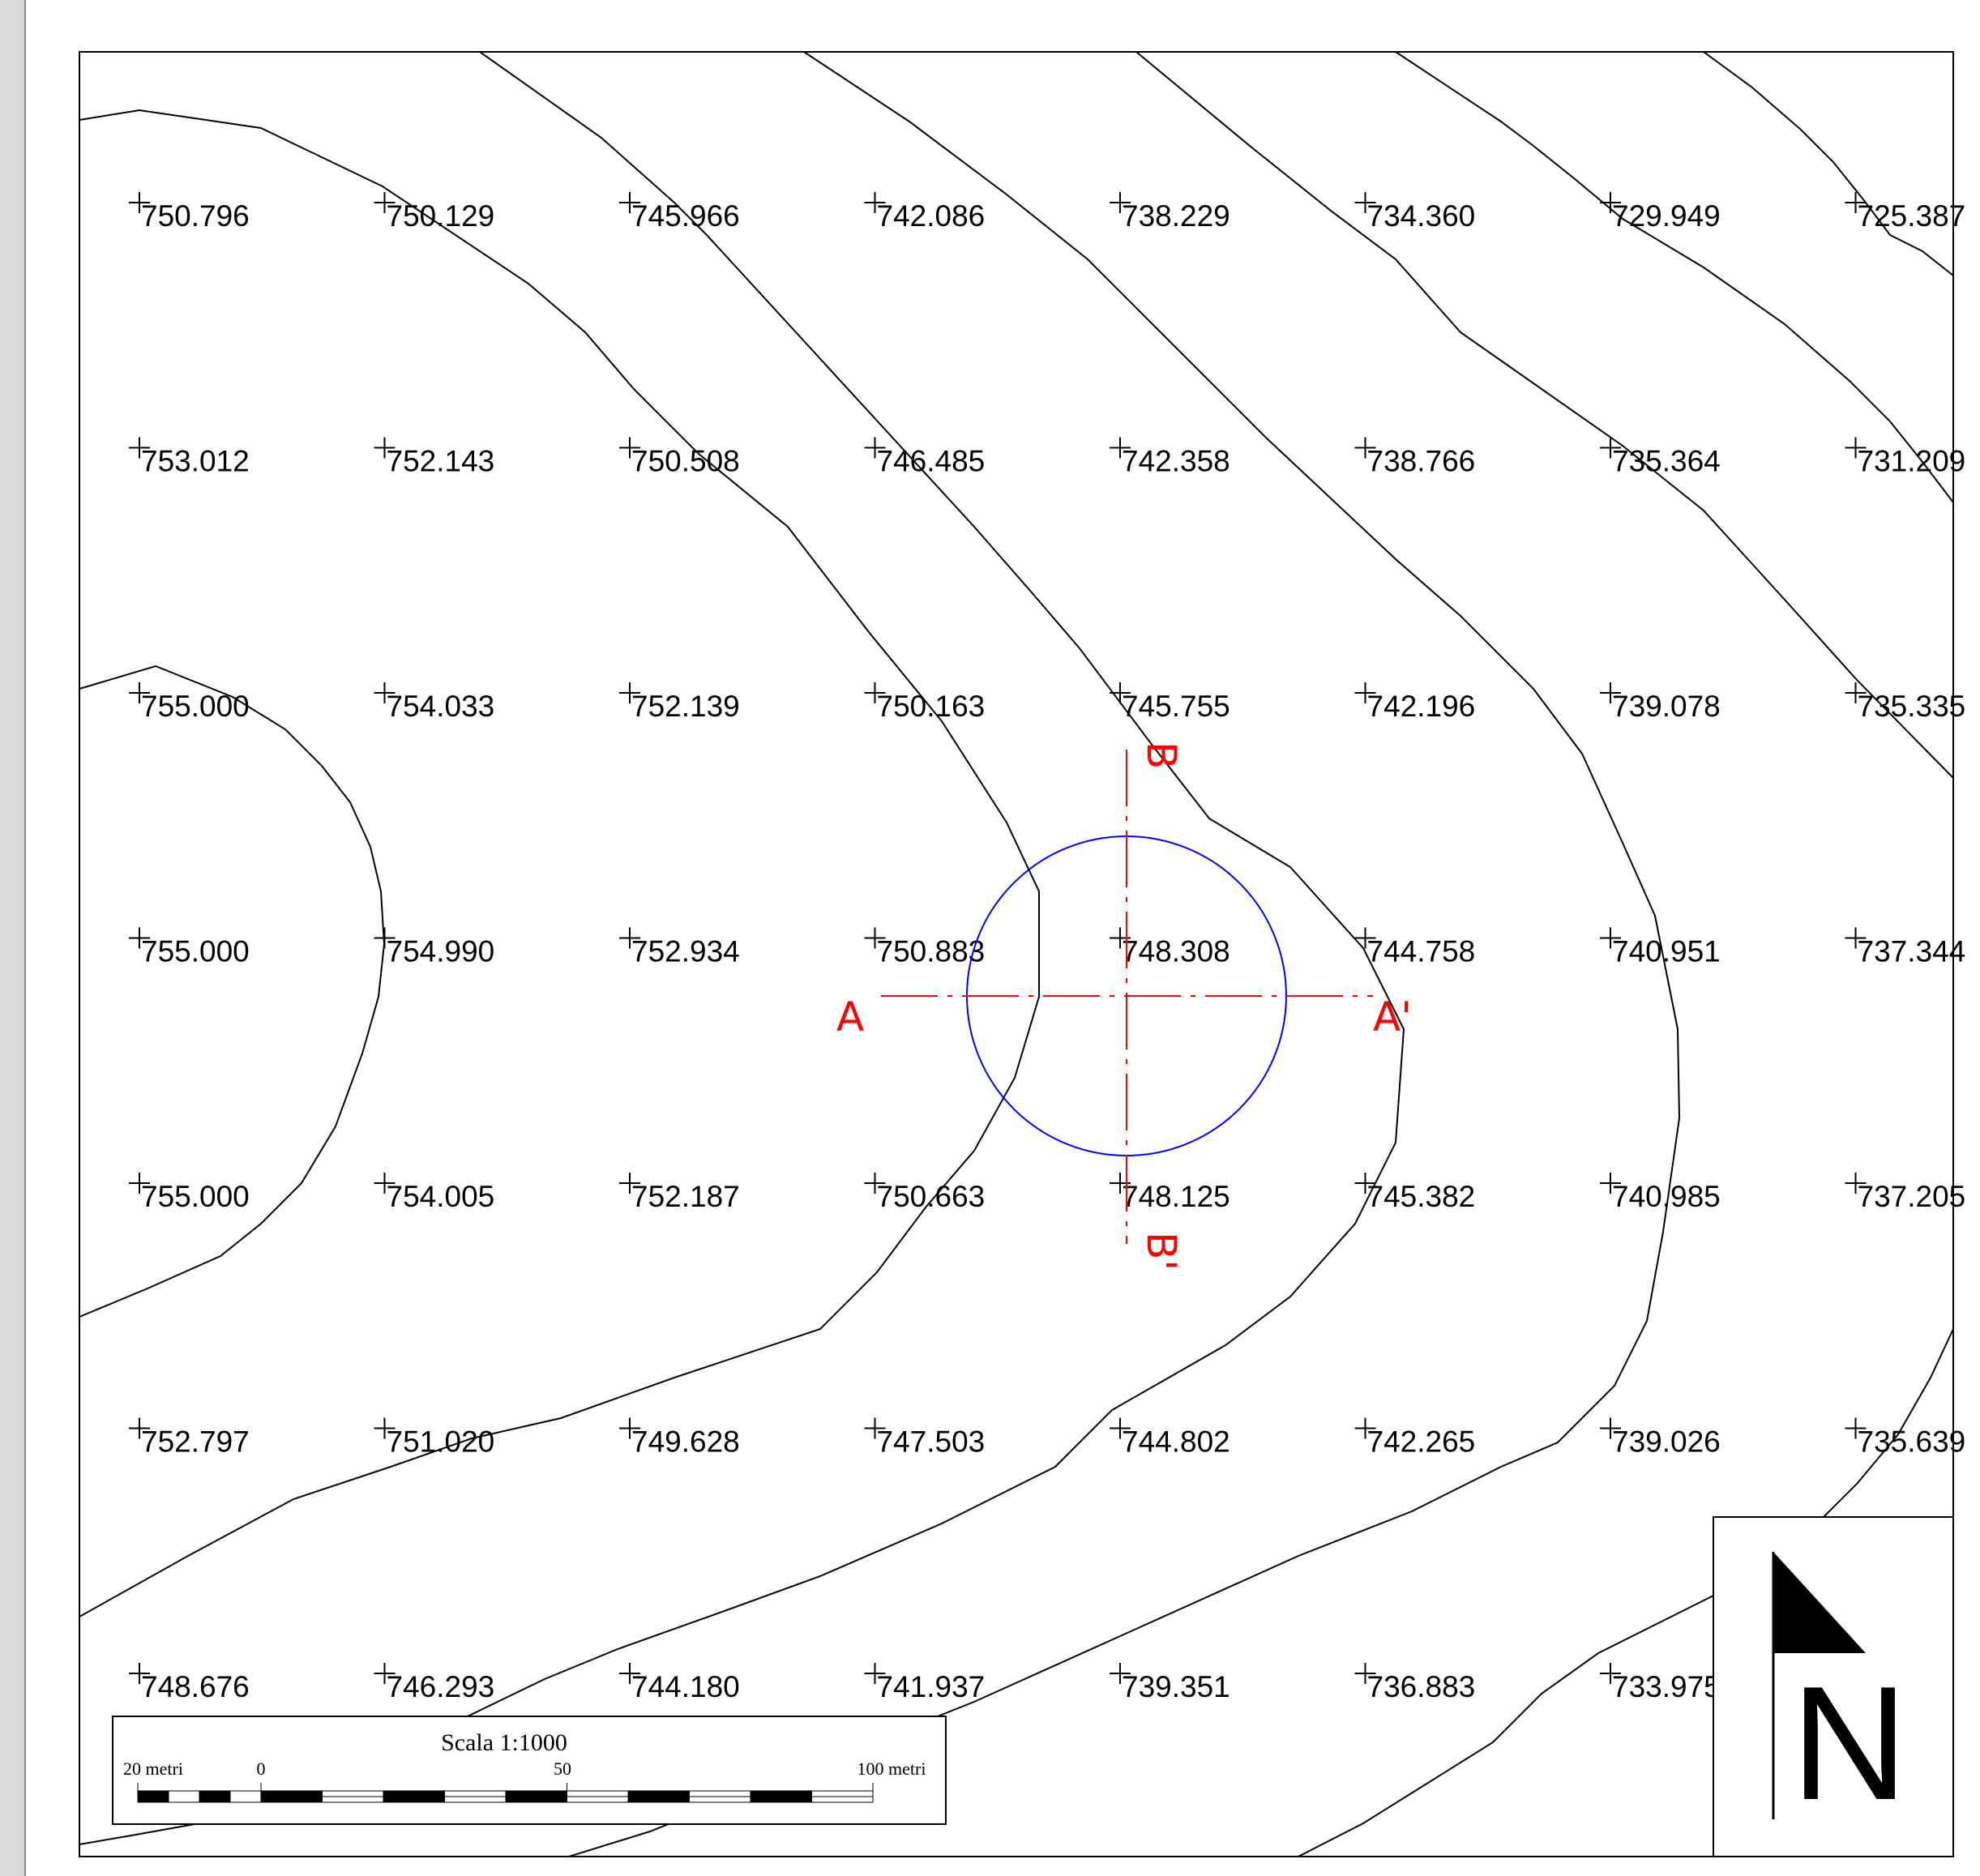 This screenshot has width=1980, height=1876. I want to click on elevation-label: 754.005, so click(441, 1196).